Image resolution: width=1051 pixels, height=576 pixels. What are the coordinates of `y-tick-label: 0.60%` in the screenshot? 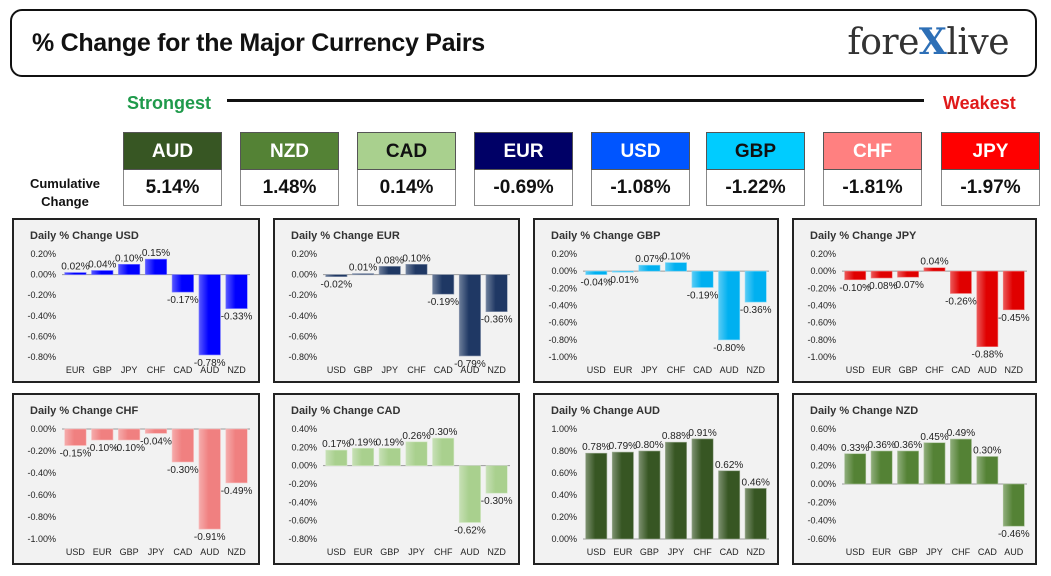 It's located at (823, 429).